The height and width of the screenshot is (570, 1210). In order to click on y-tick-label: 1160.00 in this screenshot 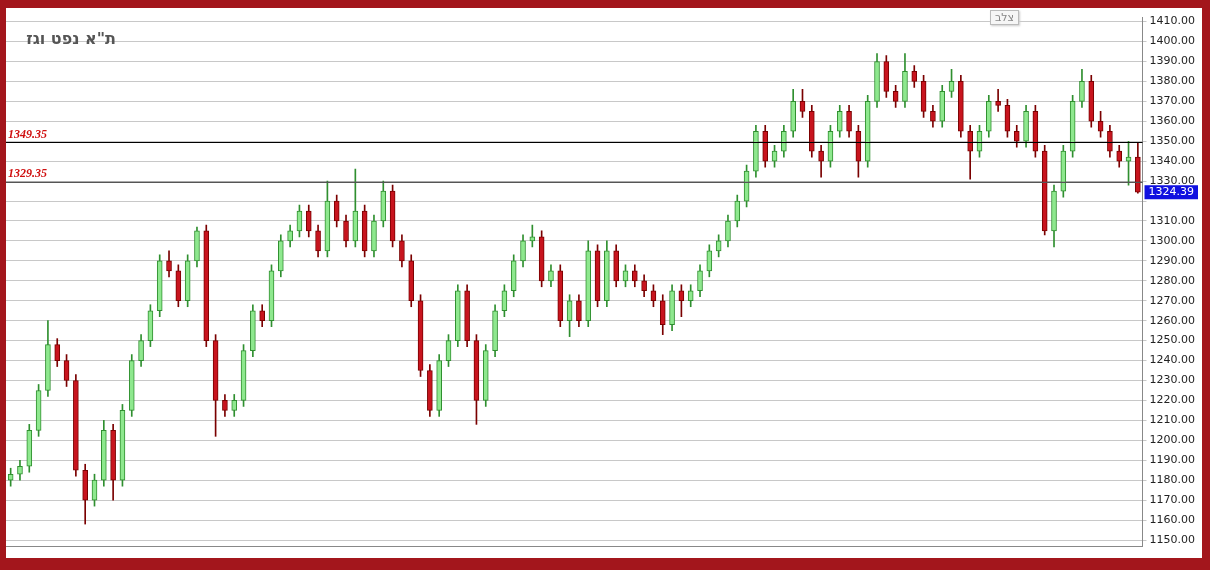, I will do `click(1172, 519)`.